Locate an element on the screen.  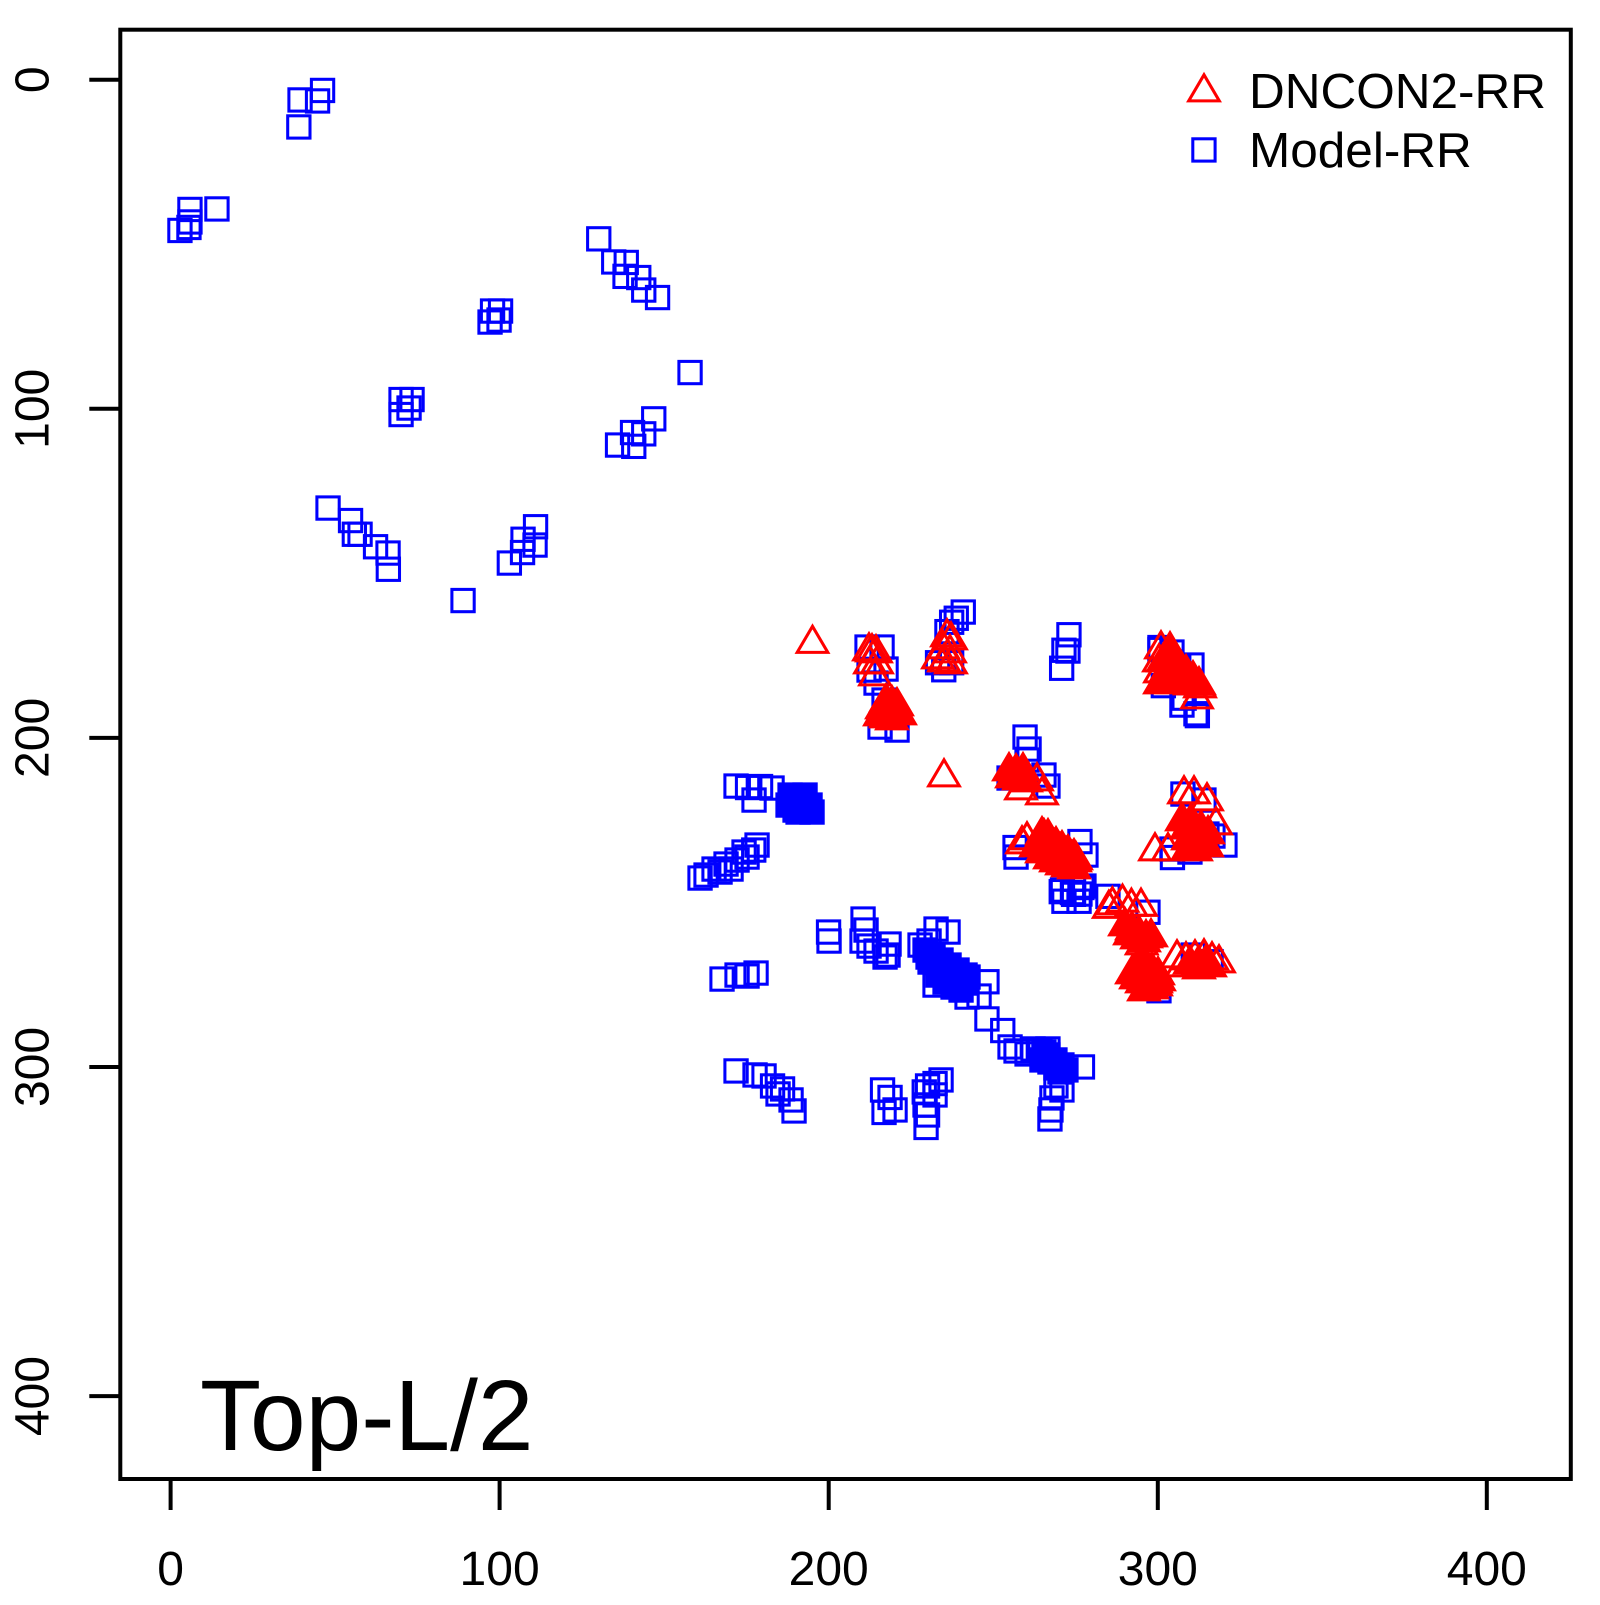
svg-text: Model-RR is located at coordinates (1360, 150).